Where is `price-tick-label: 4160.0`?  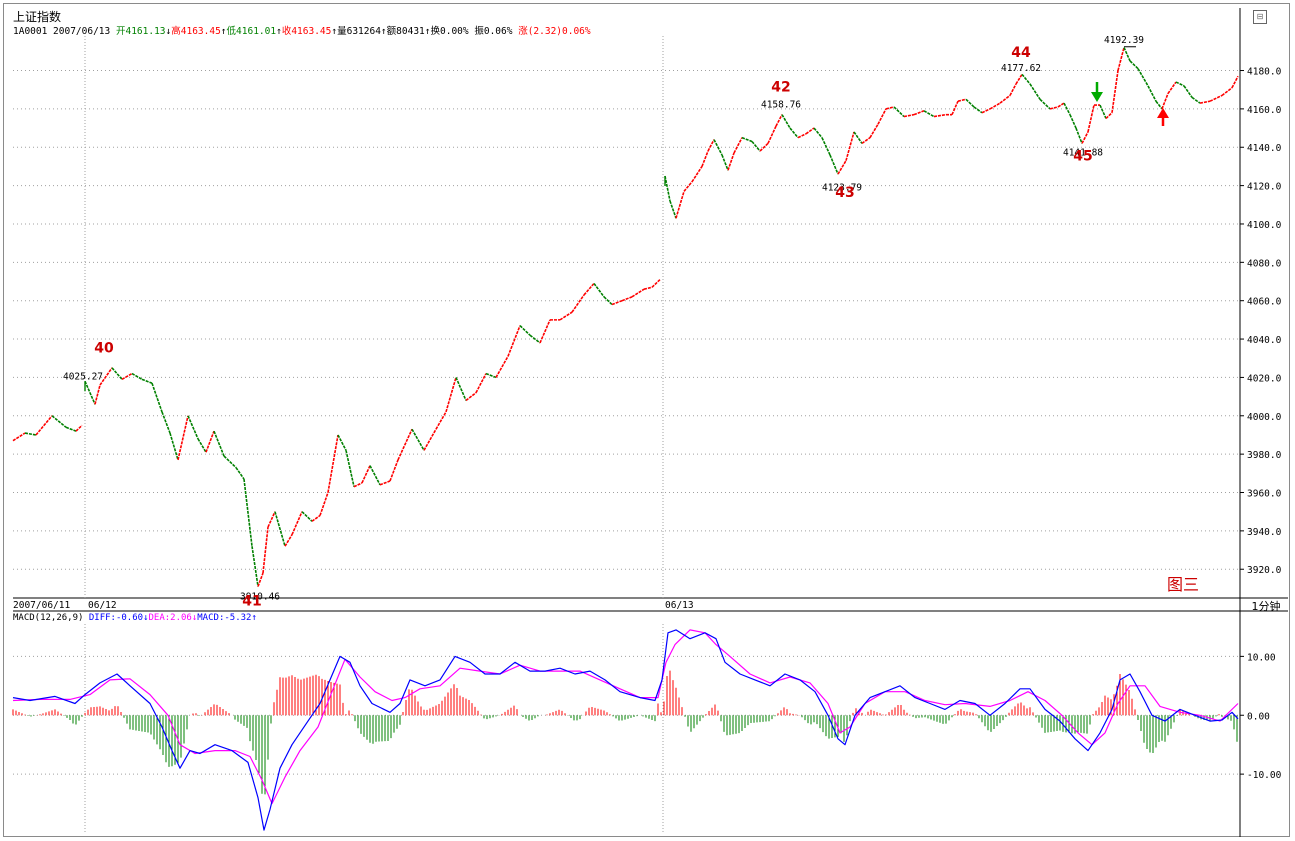
price-tick-label: 4160.0 is located at coordinates (1264, 110).